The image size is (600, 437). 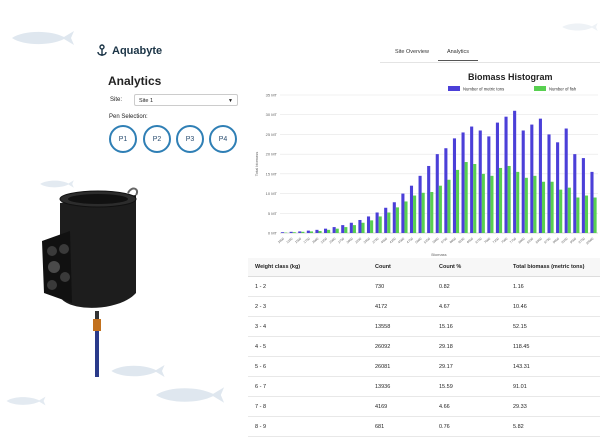 What do you see at coordinates (298, 241) in the screenshot?
I see `x-tick-label: 1500` at bounding box center [298, 241].